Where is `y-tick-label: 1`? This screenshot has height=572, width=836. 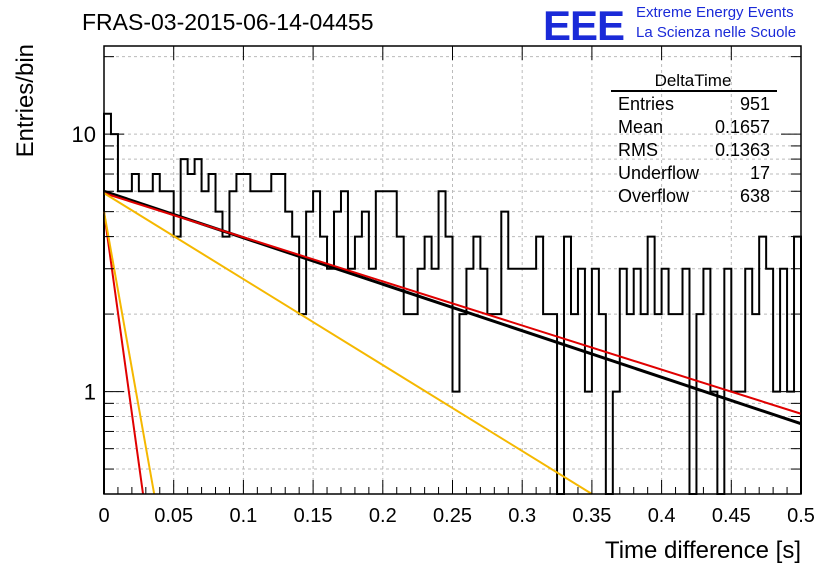
y-tick-label: 1 is located at coordinates (90, 392).